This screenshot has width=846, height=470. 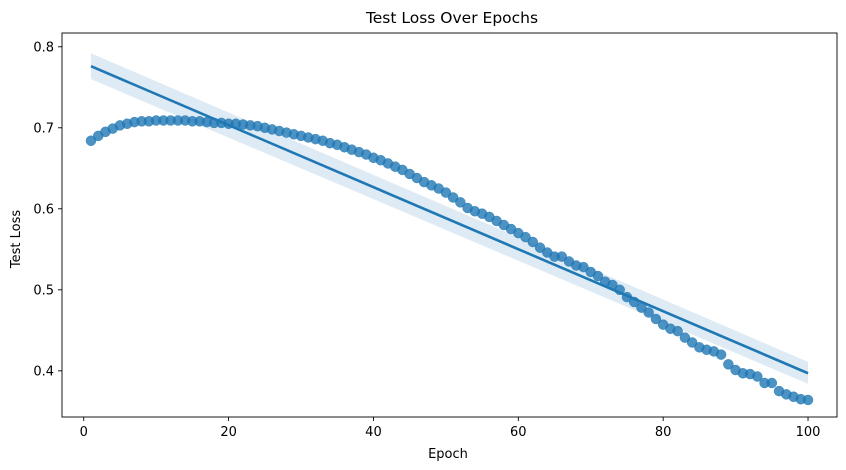 I want to click on x-axis-label: Epoch, so click(x=448, y=454).